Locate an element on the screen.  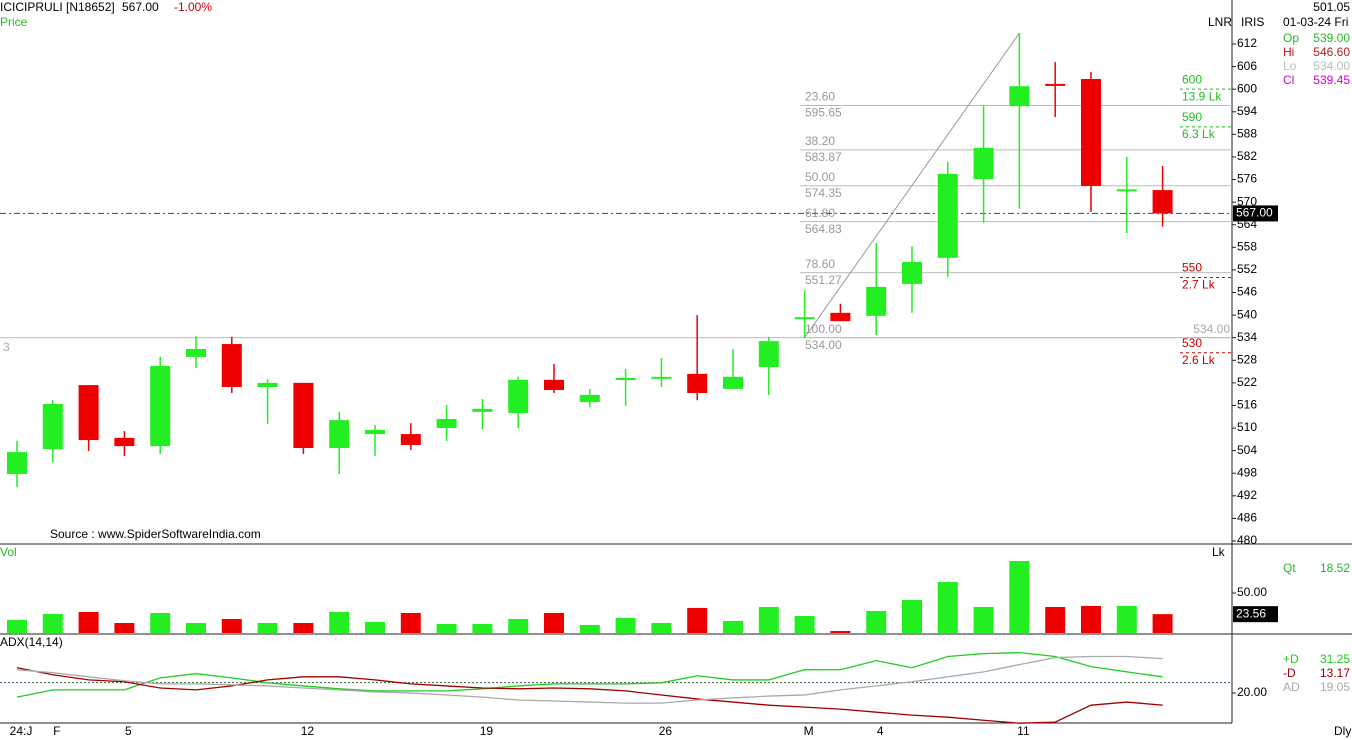
y-tick-label: 486 is located at coordinates (1247, 518).